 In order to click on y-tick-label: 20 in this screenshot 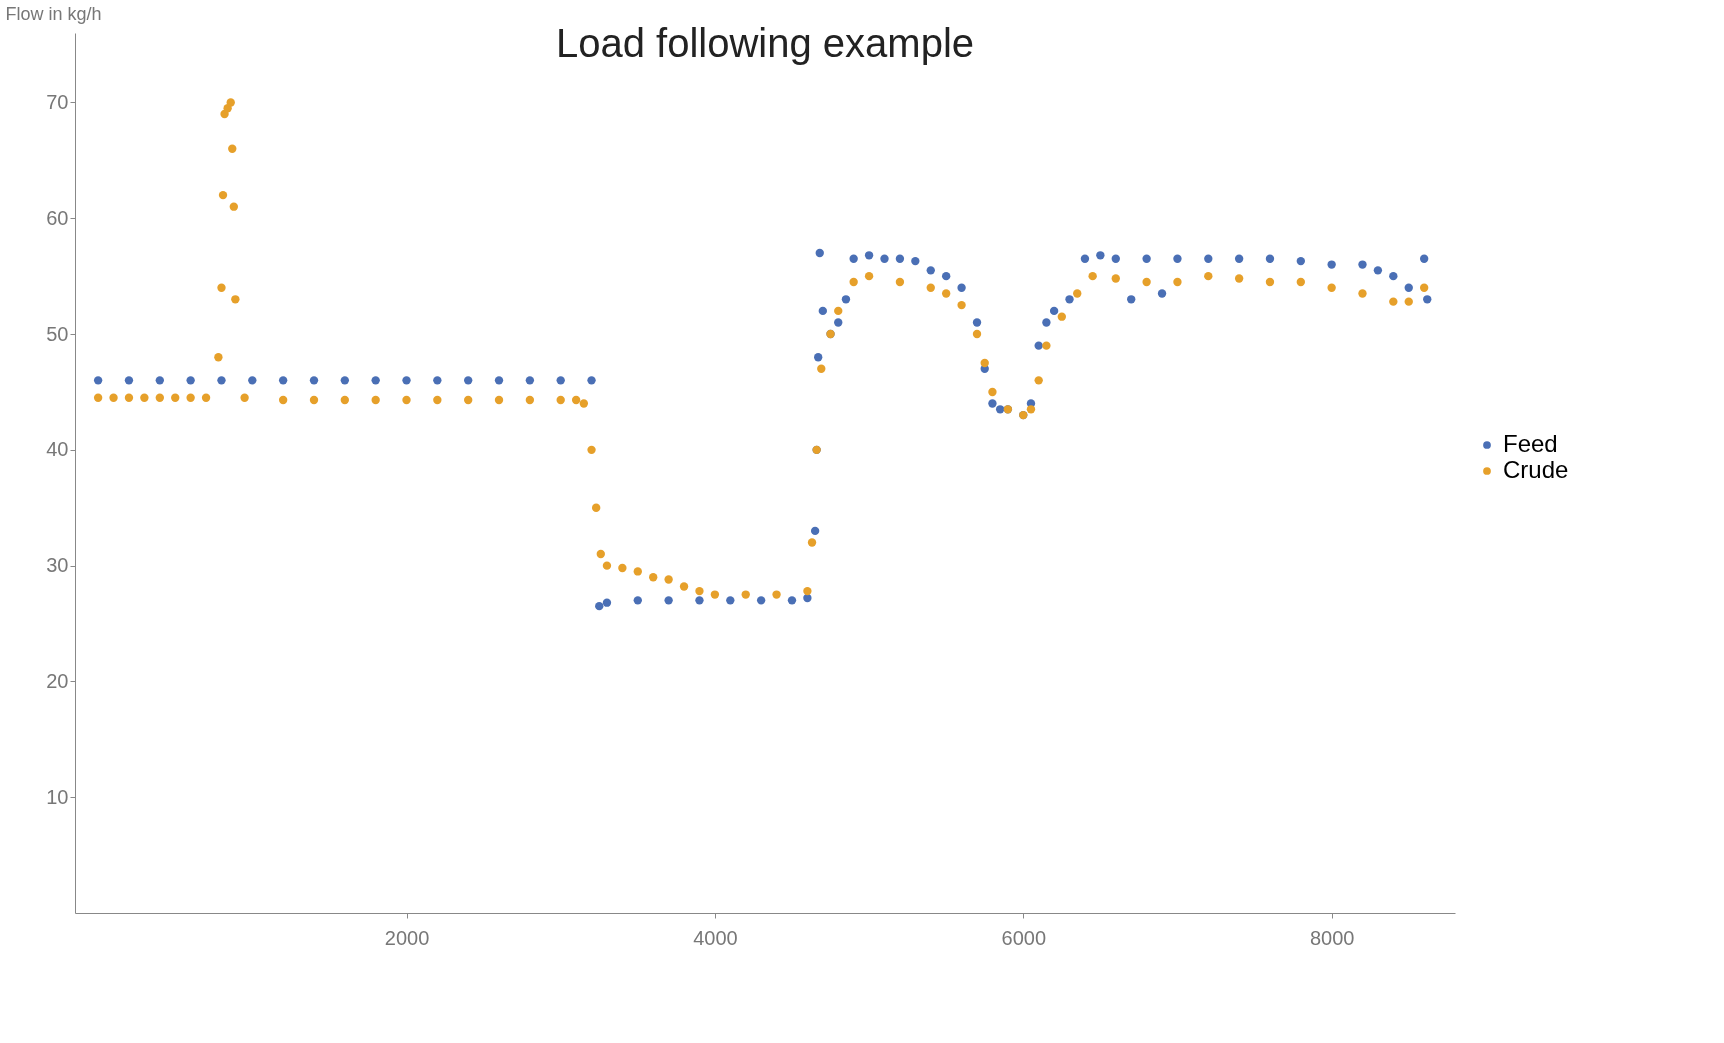, I will do `click(57, 680)`.